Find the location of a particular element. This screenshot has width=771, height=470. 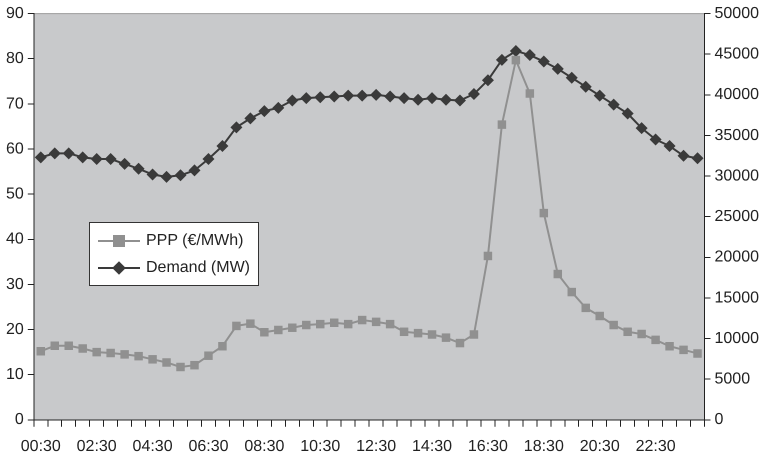

x-tick-label: 08:30 is located at coordinates (264, 446).